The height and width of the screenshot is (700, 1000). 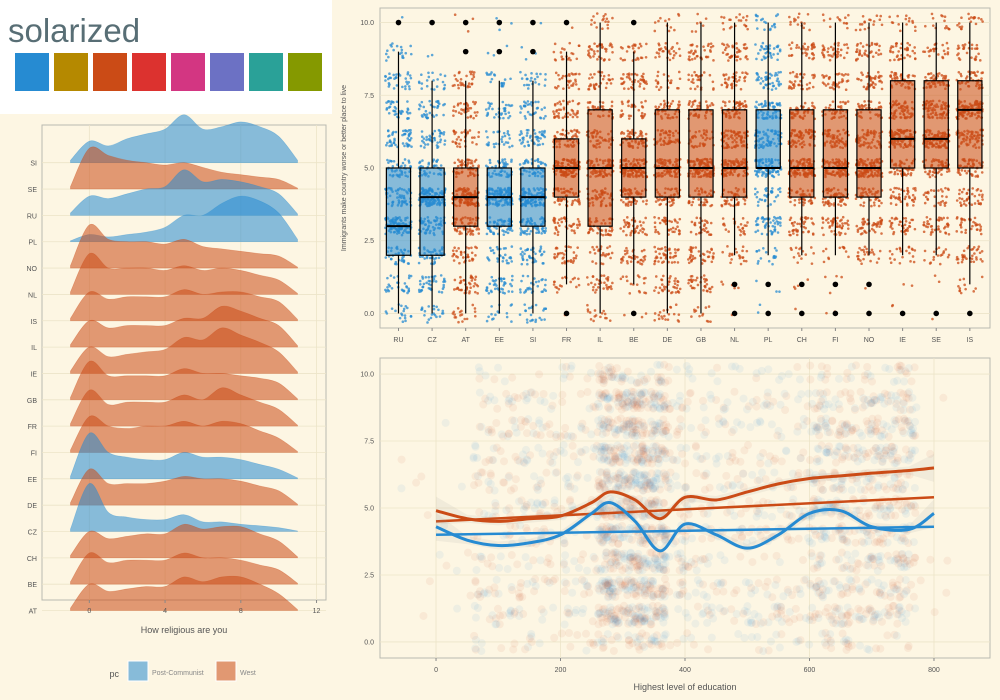 I want to click on box-outlier, so click(x=398, y=22).